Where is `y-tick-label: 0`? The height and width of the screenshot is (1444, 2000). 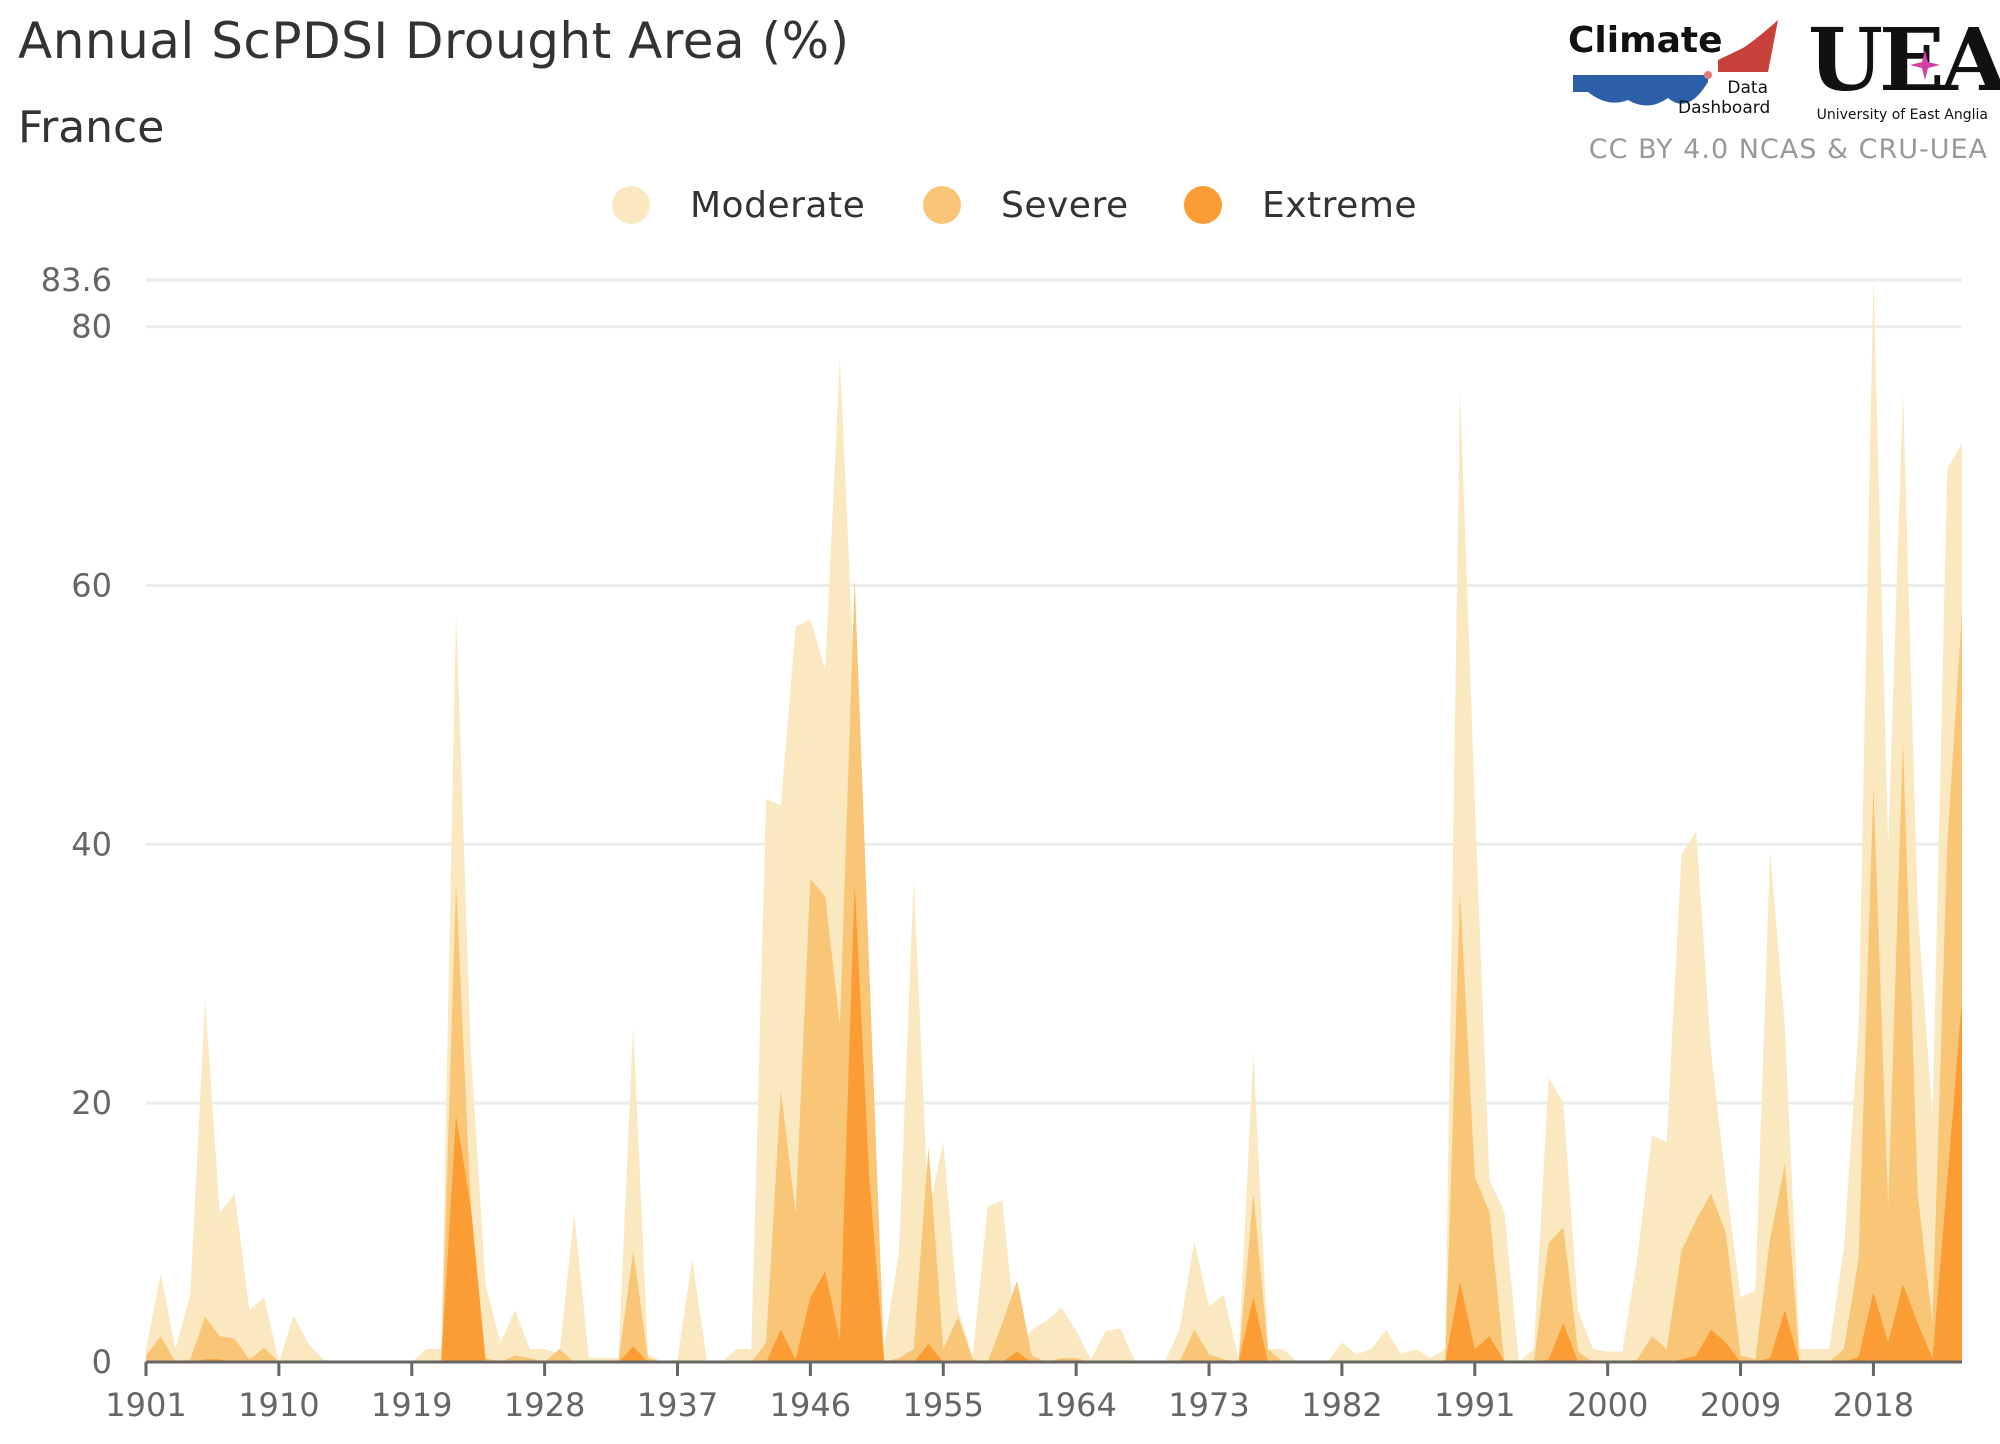 y-tick-label: 0 is located at coordinates (102, 1362).